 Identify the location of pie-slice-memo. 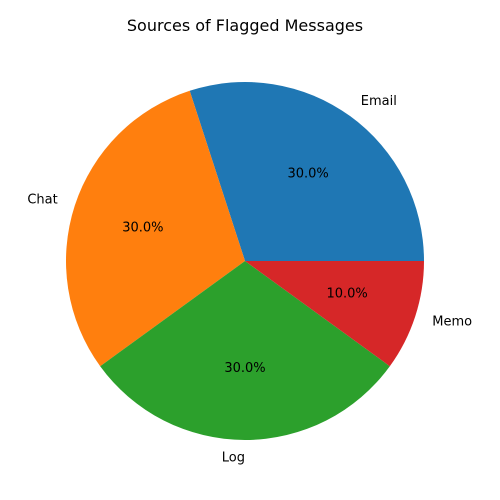
(334, 314).